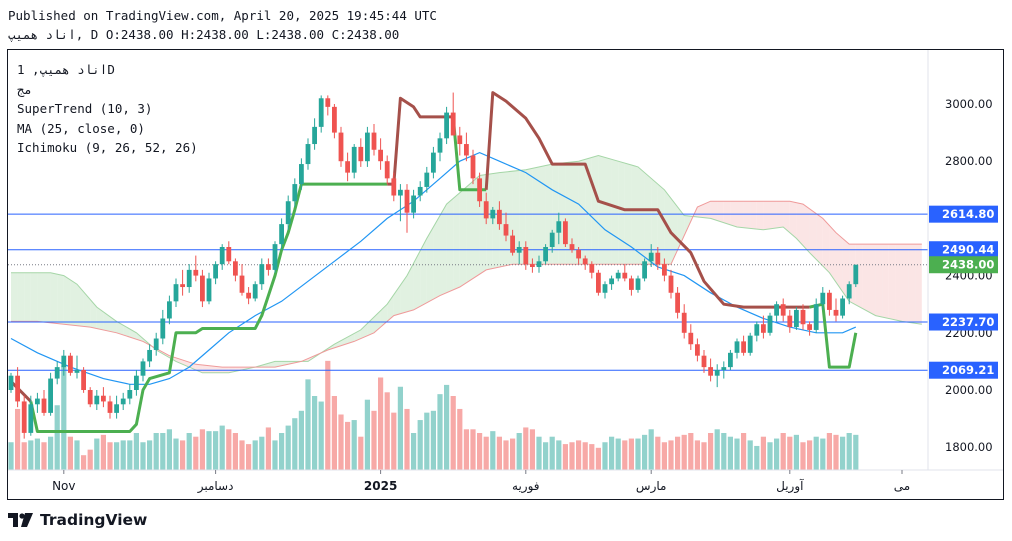 The width and height of the screenshot is (1012, 541). Describe the element at coordinates (85, 108) in the screenshot. I see `legend-supertrend: SuperTrend (10, 3)` at that location.